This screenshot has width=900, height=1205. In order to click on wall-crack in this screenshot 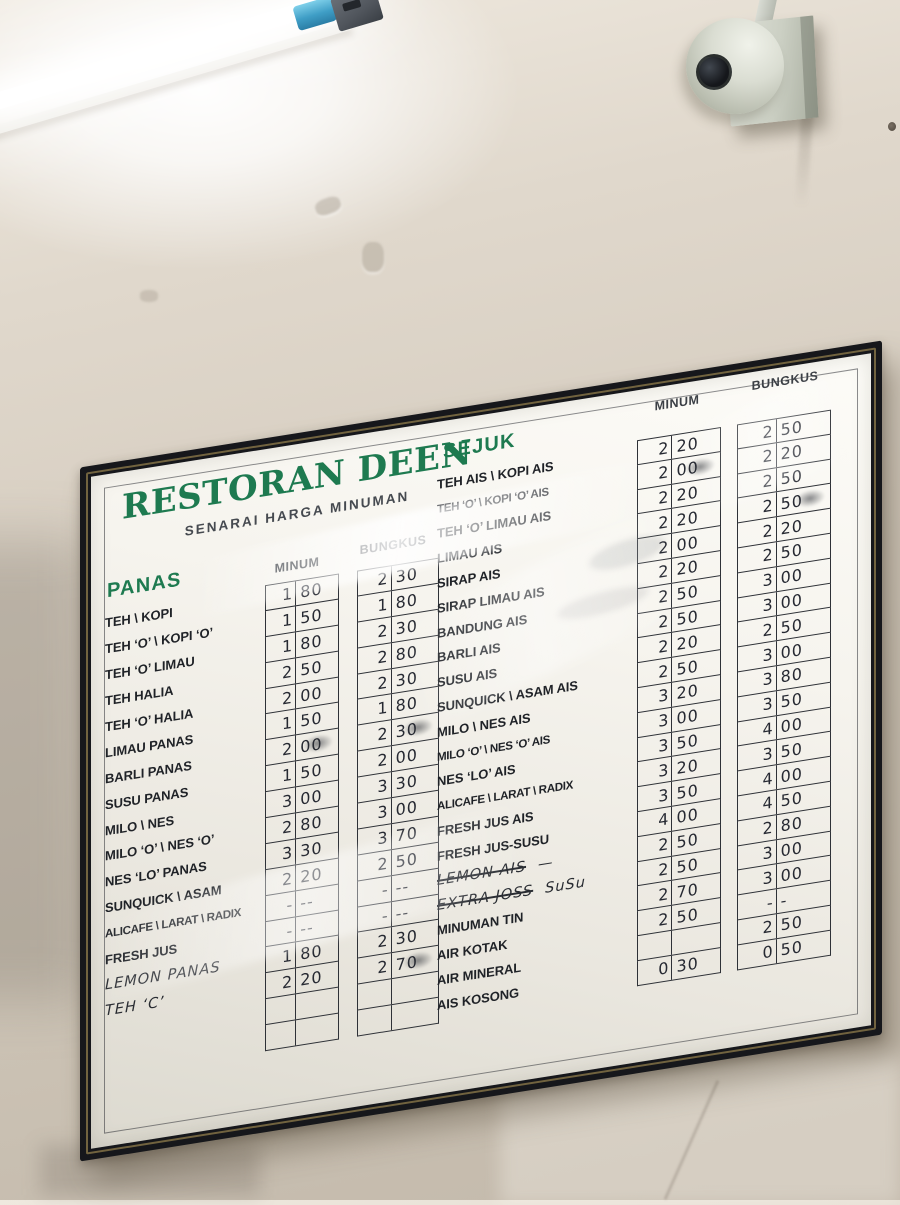, I will do `click(691, 1140)`.